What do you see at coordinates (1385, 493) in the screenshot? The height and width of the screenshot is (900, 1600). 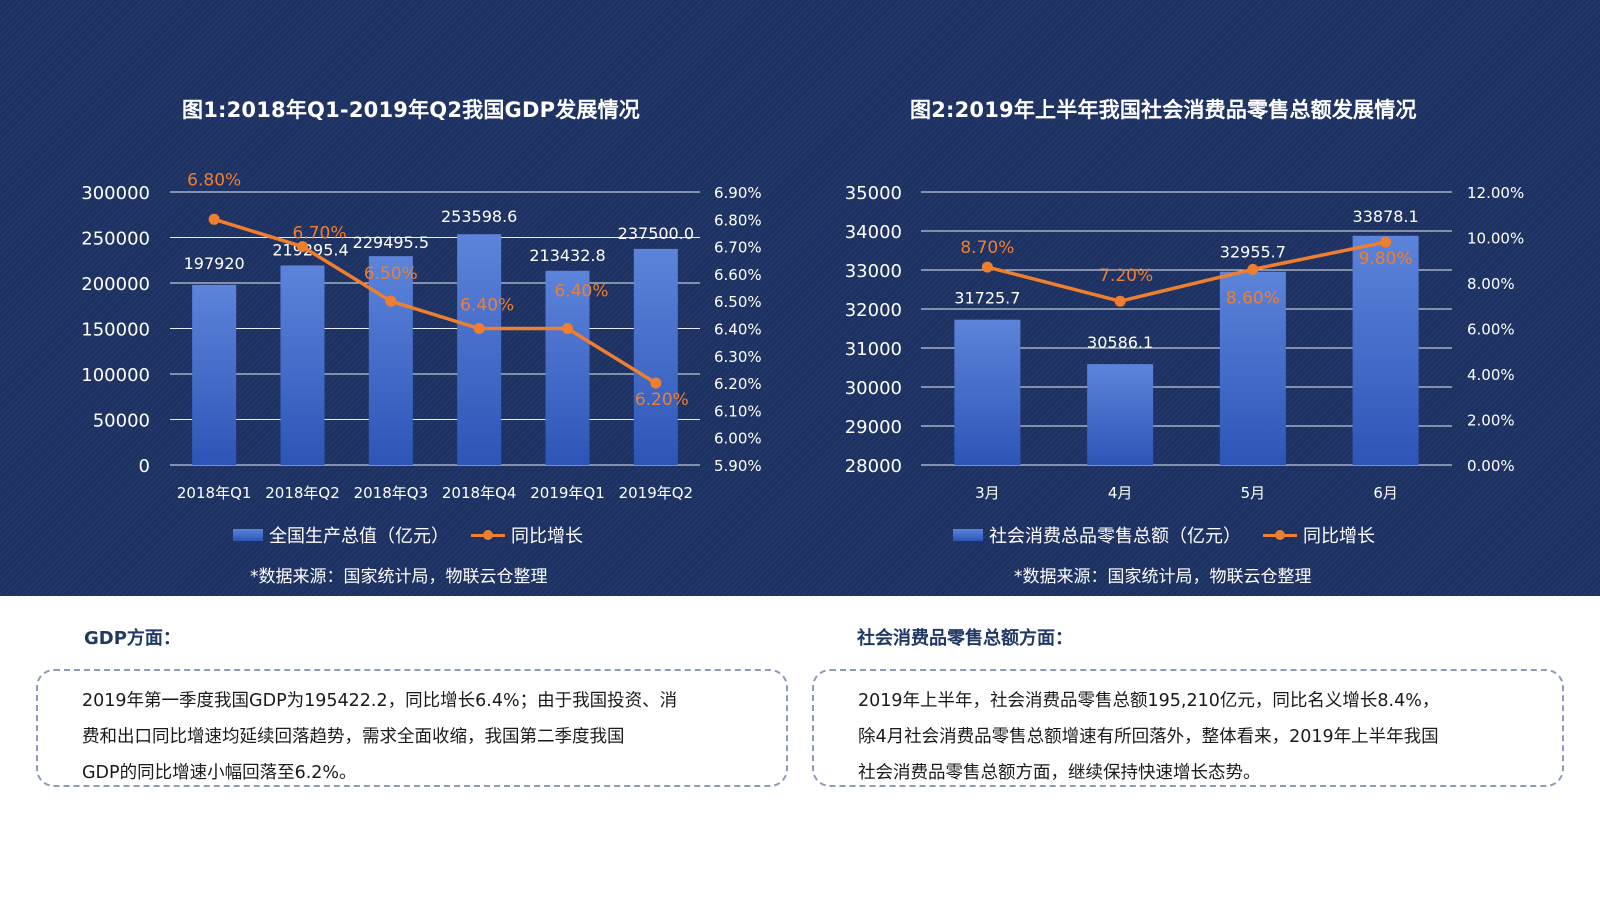 I see `chart2-x-tick: 6月` at bounding box center [1385, 493].